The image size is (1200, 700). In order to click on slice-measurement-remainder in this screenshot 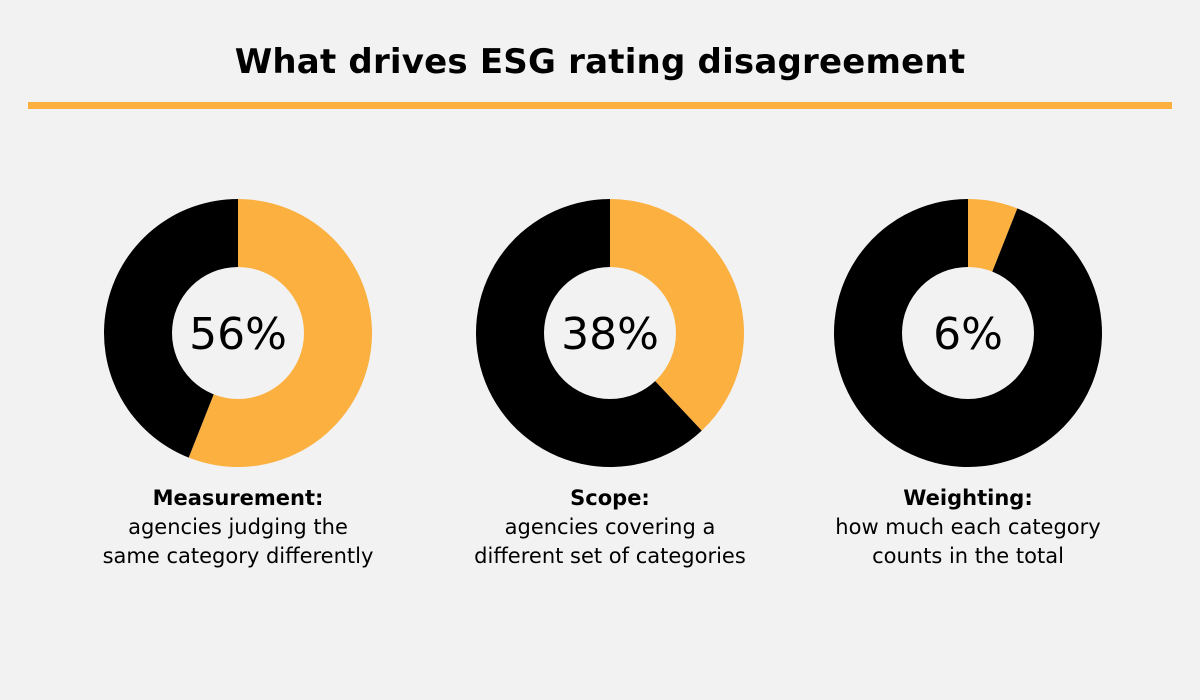, I will do `click(170, 328)`.